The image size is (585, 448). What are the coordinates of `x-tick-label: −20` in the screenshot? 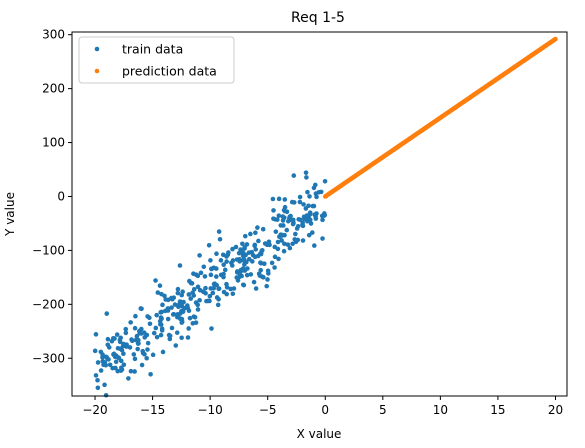 It's located at (94, 410).